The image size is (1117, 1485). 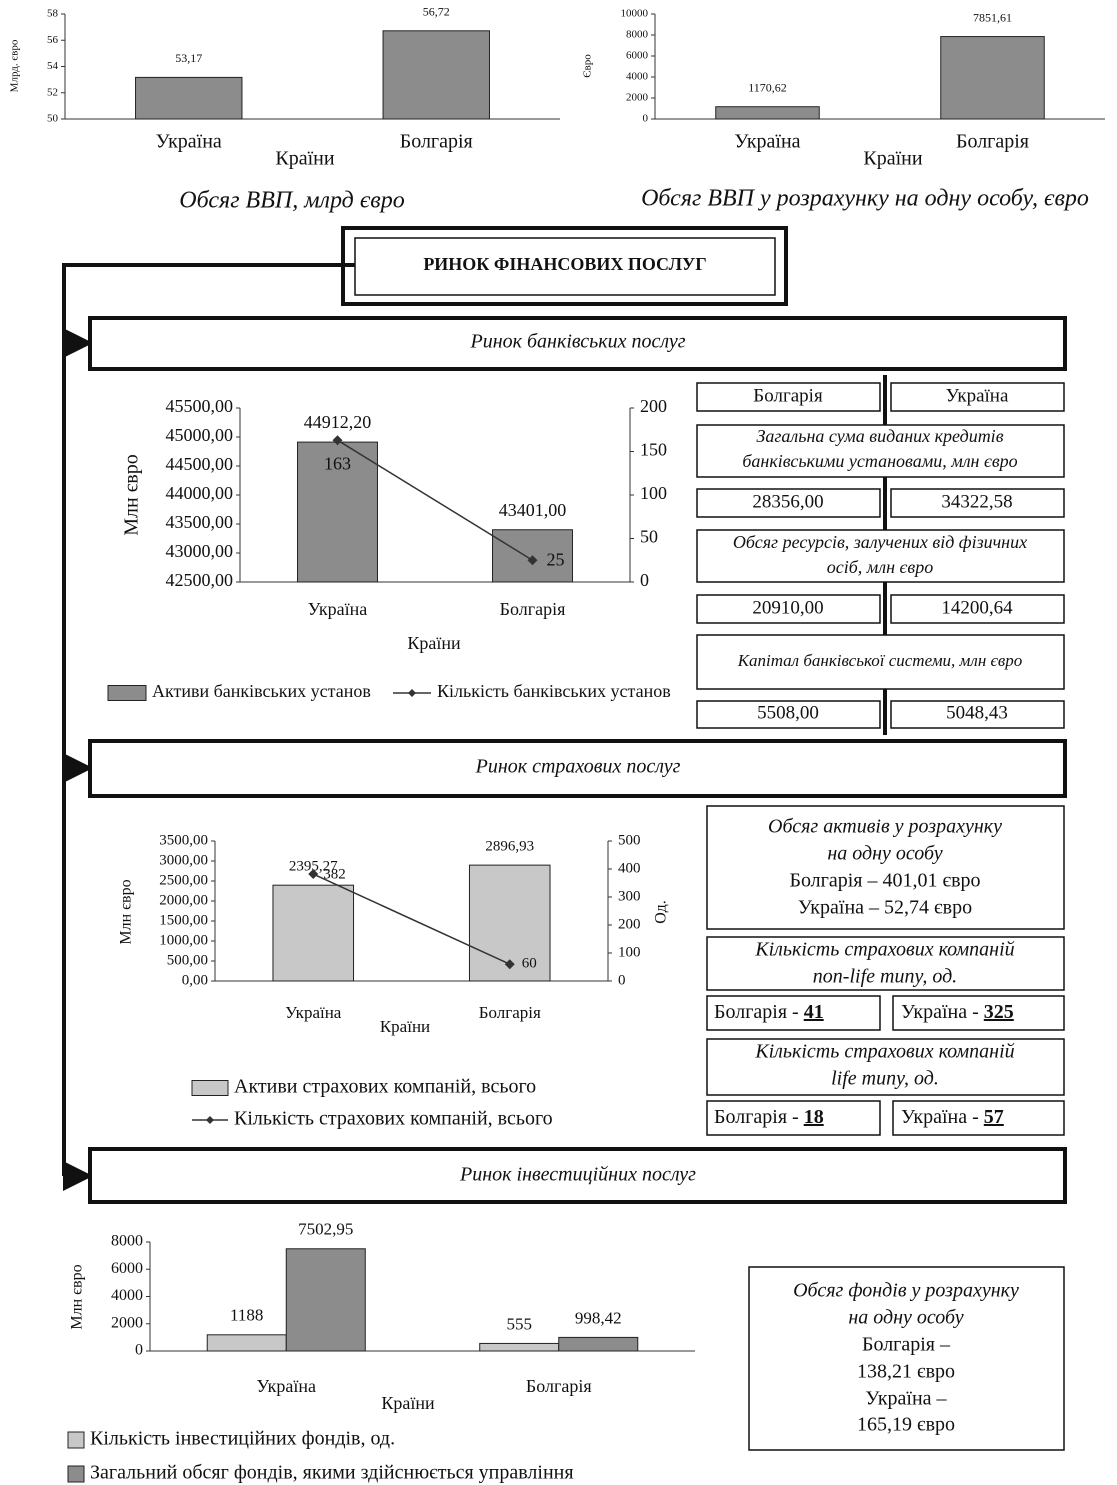 What do you see at coordinates (529, 964) in the screenshot?
I see `value-label: 60` at bounding box center [529, 964].